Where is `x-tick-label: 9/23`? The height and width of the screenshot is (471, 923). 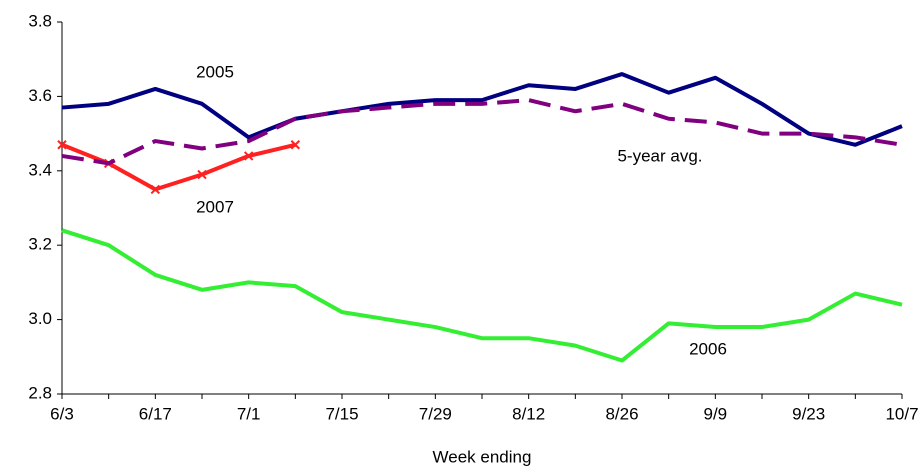 x-tick-label: 9/23 is located at coordinates (808, 413).